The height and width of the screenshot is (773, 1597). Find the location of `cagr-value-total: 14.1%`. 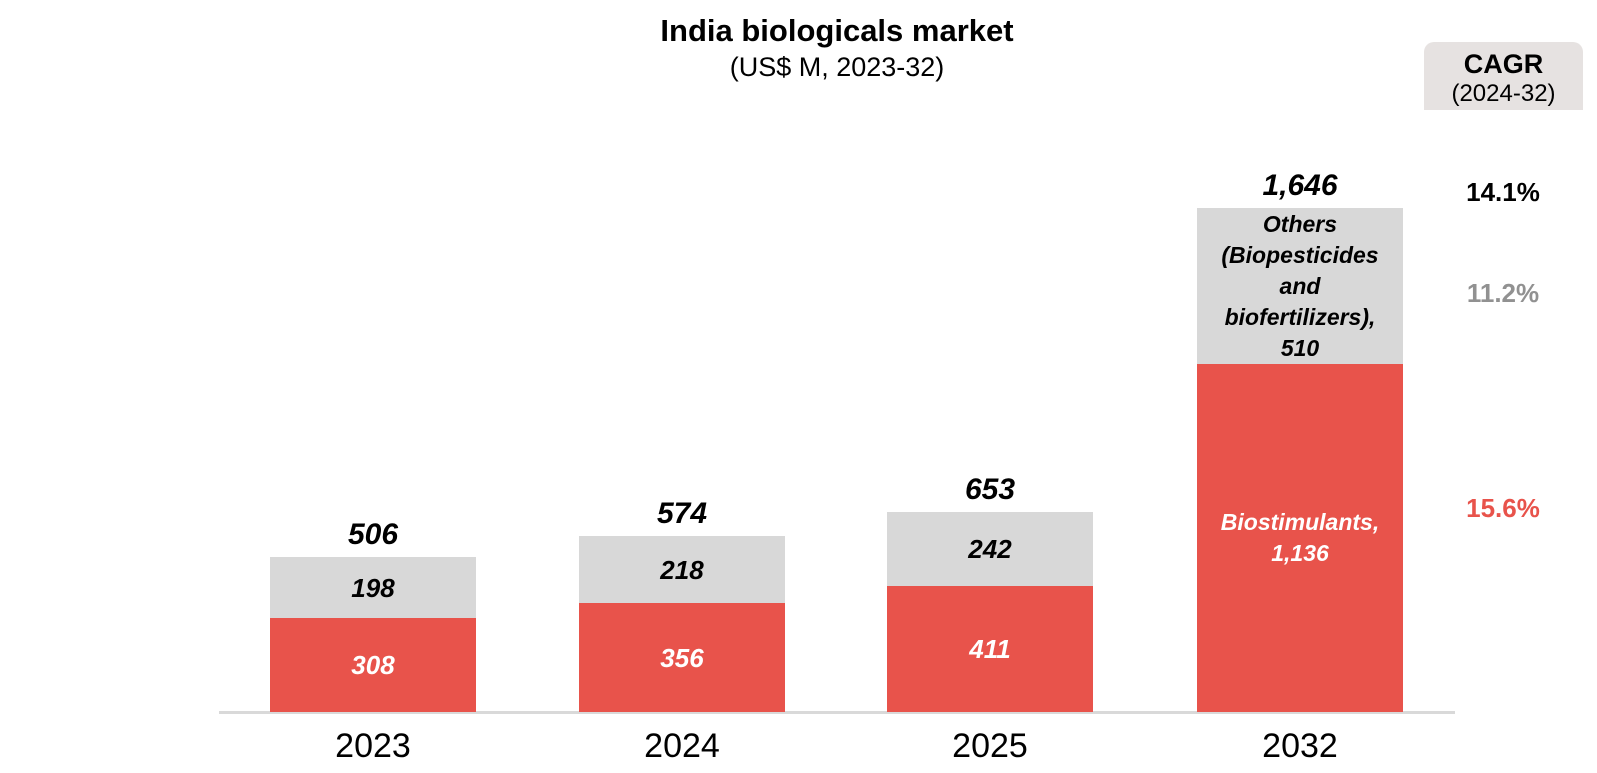

cagr-value-total: 14.1% is located at coordinates (1503, 192).